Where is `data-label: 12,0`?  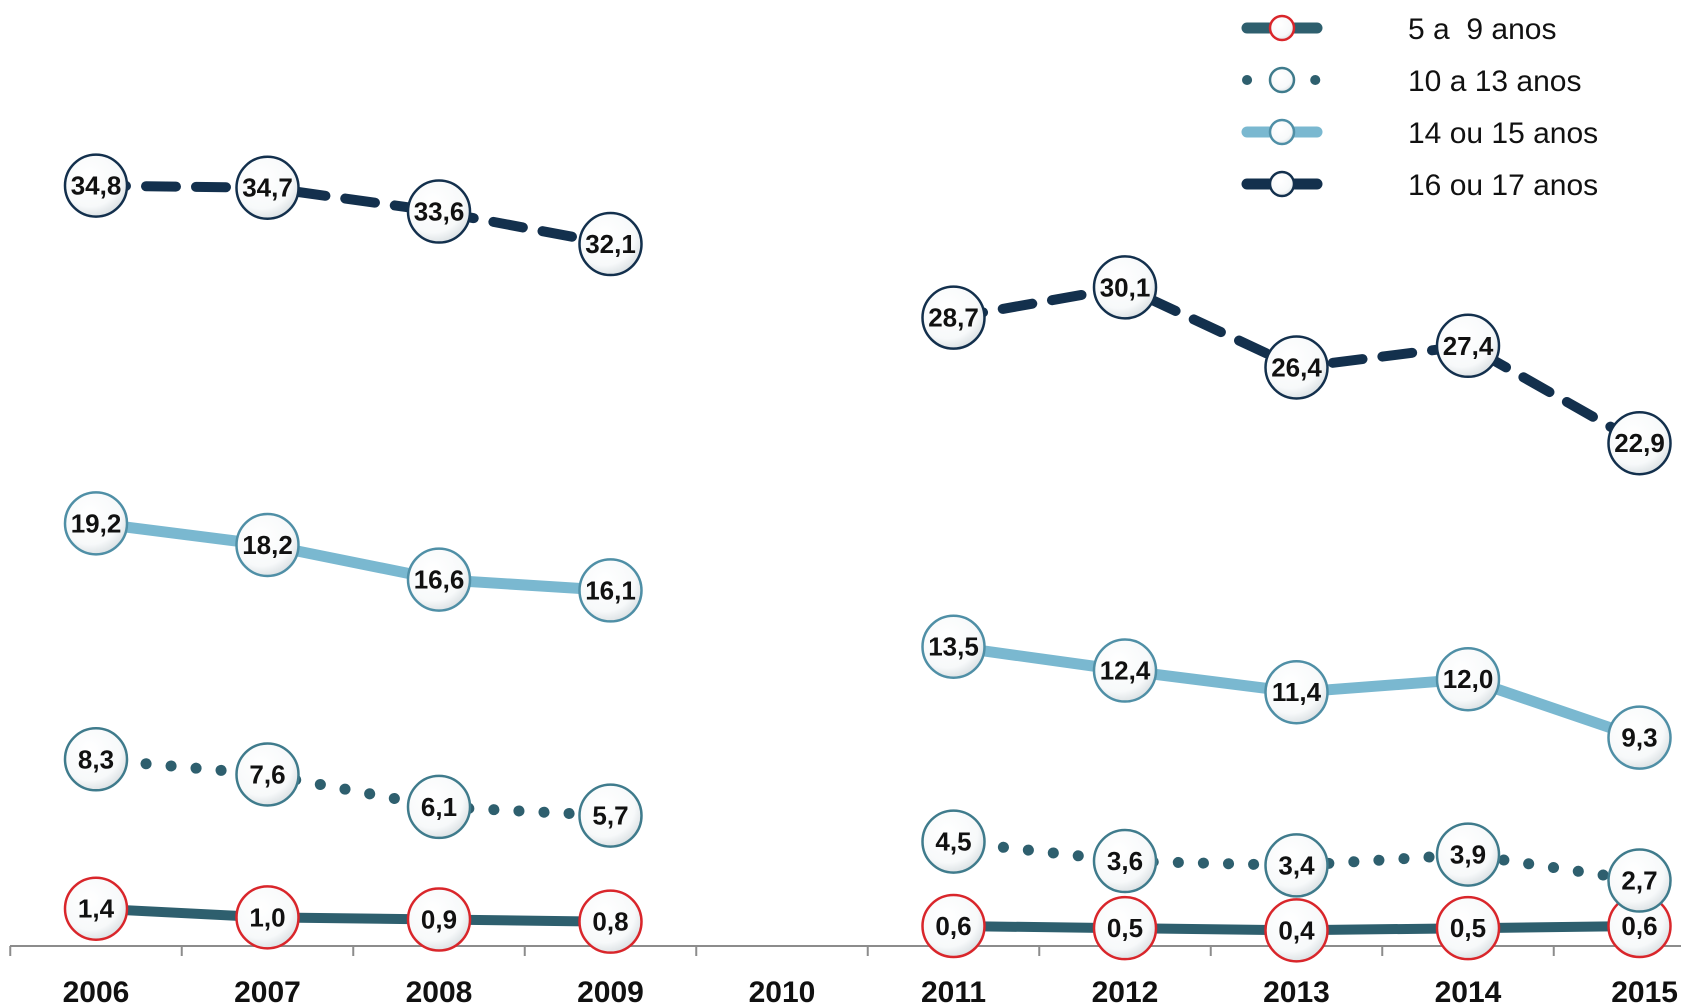 data-label: 12,0 is located at coordinates (1468, 679).